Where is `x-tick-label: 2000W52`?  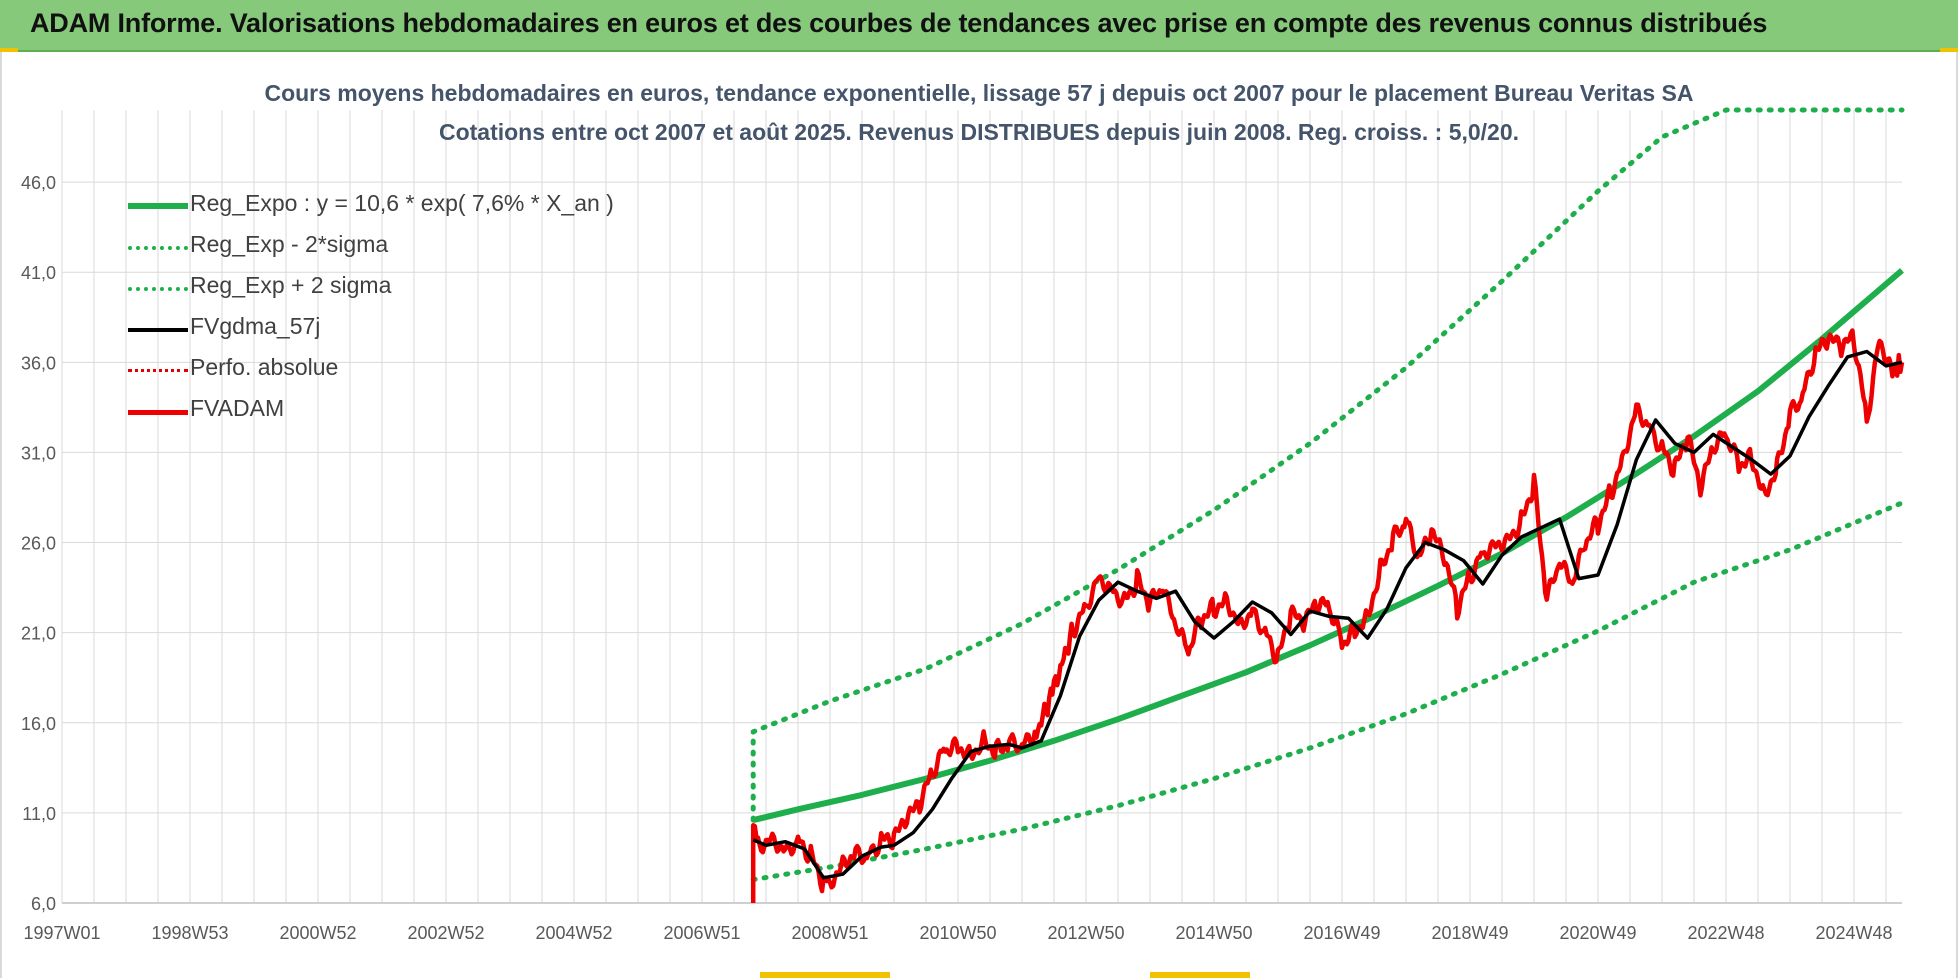 x-tick-label: 2000W52 is located at coordinates (317, 933).